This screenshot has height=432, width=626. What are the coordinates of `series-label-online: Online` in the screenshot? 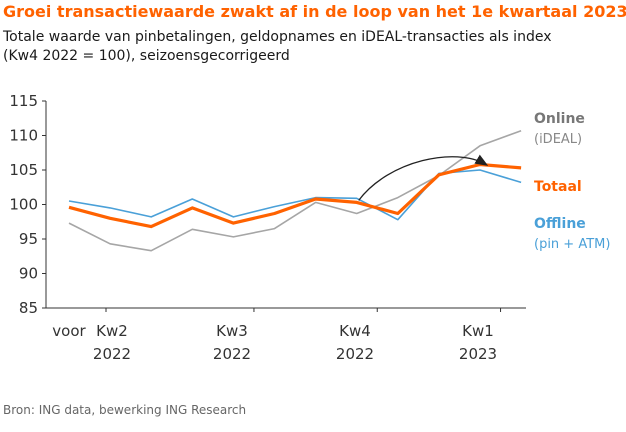 It's located at (559, 119).